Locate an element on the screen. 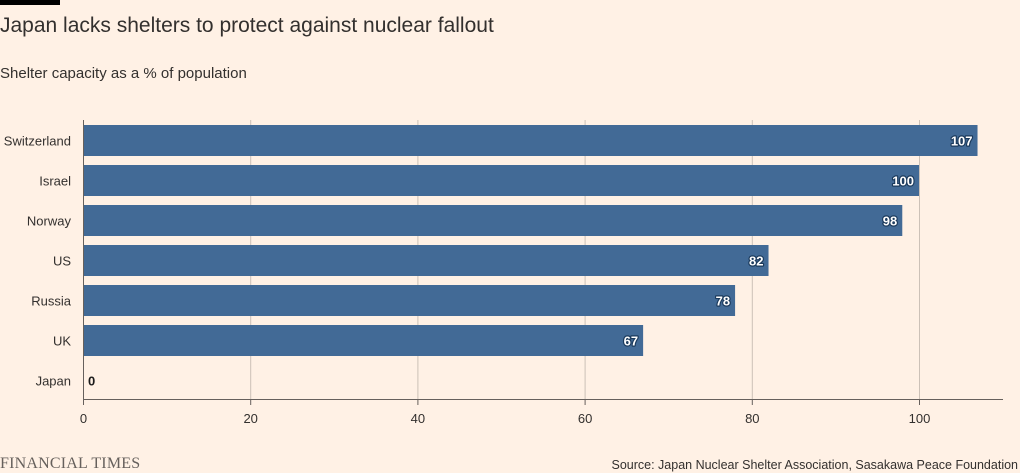 The height and width of the screenshot is (473, 1020). category-label-uk: UK is located at coordinates (62, 341).